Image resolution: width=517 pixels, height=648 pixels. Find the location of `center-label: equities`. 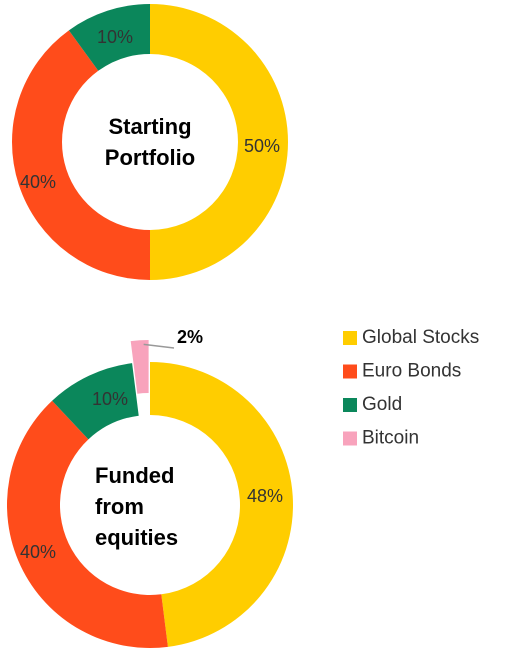

center-label: equities is located at coordinates (136, 537).